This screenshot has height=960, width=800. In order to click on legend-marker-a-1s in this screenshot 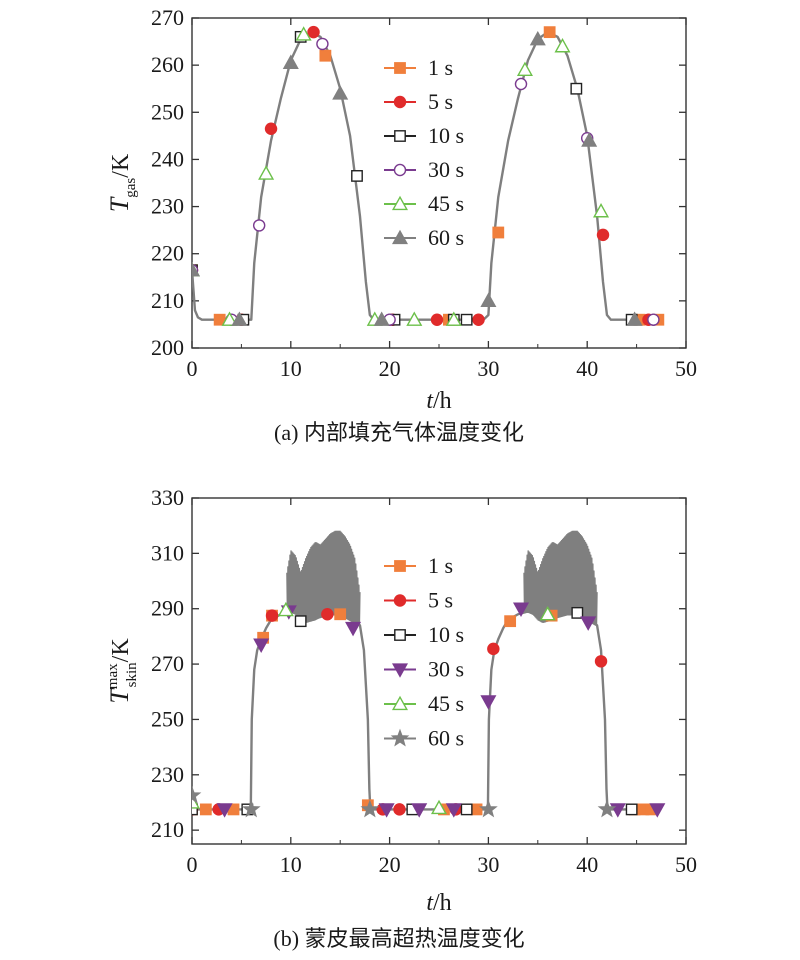, I will do `click(400, 68)`.